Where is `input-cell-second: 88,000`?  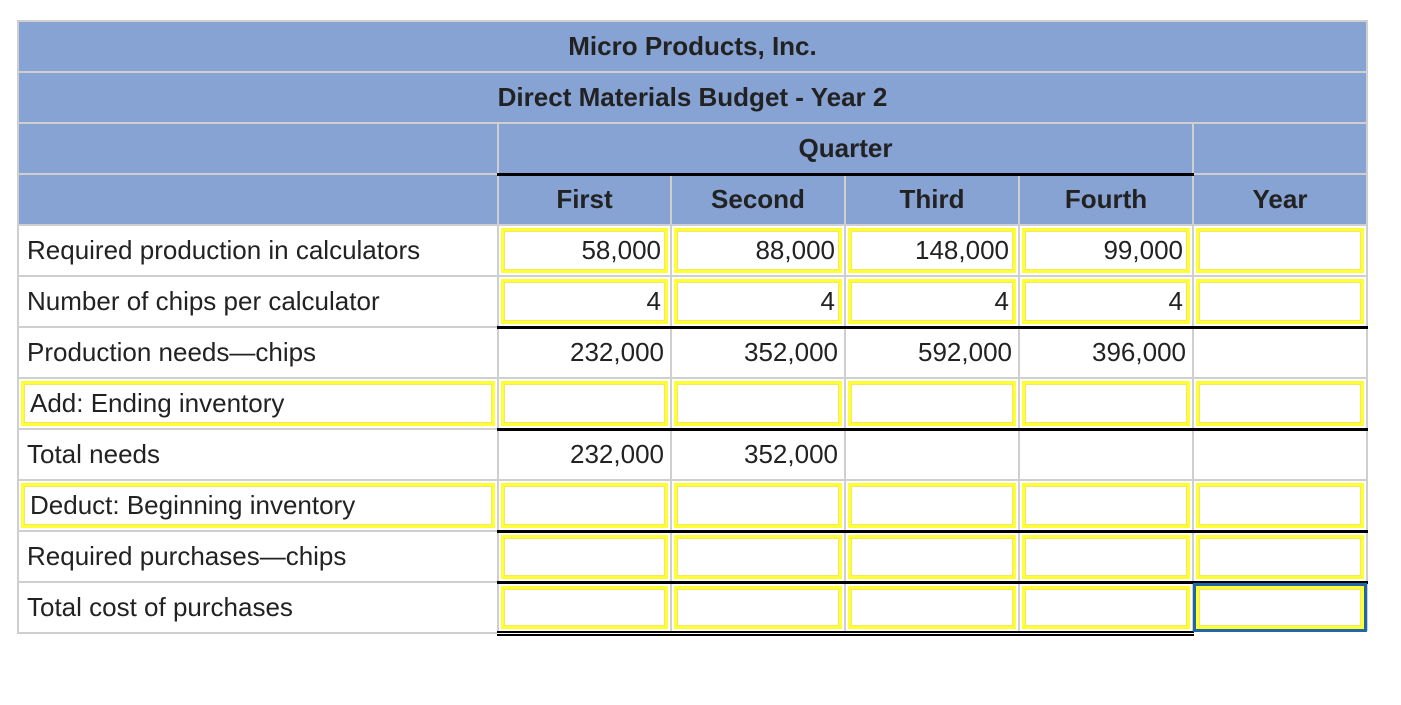
input-cell-second: 88,000 is located at coordinates (758, 250).